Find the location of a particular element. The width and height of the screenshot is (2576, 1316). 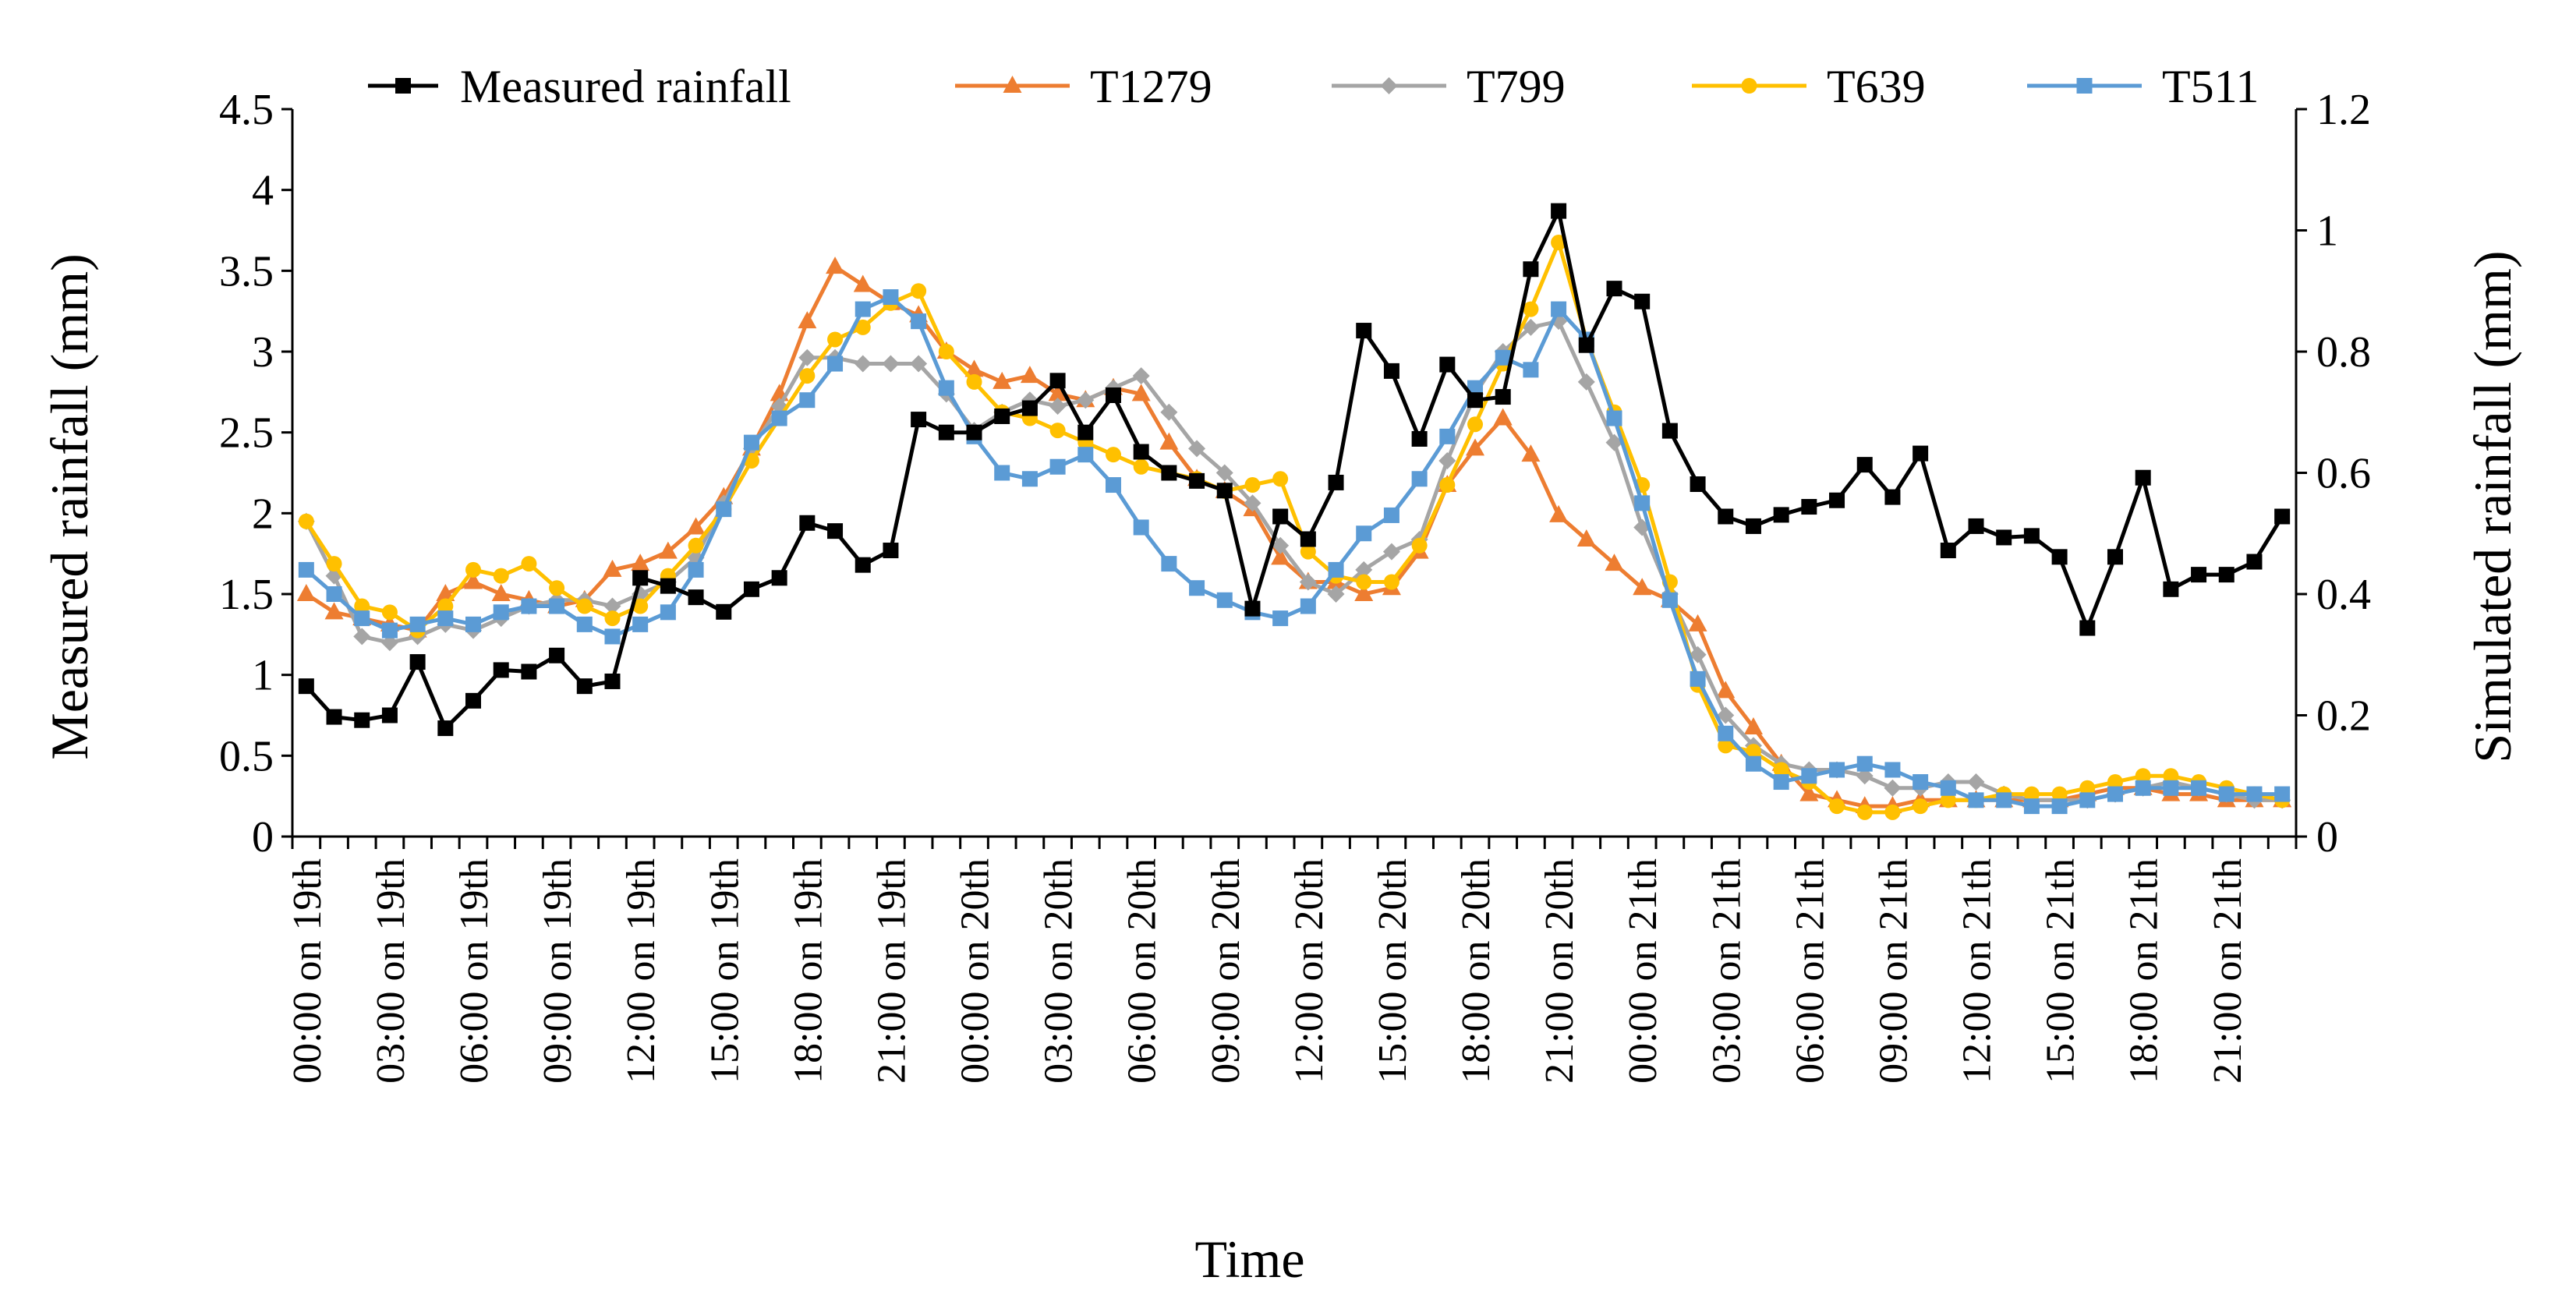

x-tick-label: 21:00 on 21th is located at coordinates (2228, 971).